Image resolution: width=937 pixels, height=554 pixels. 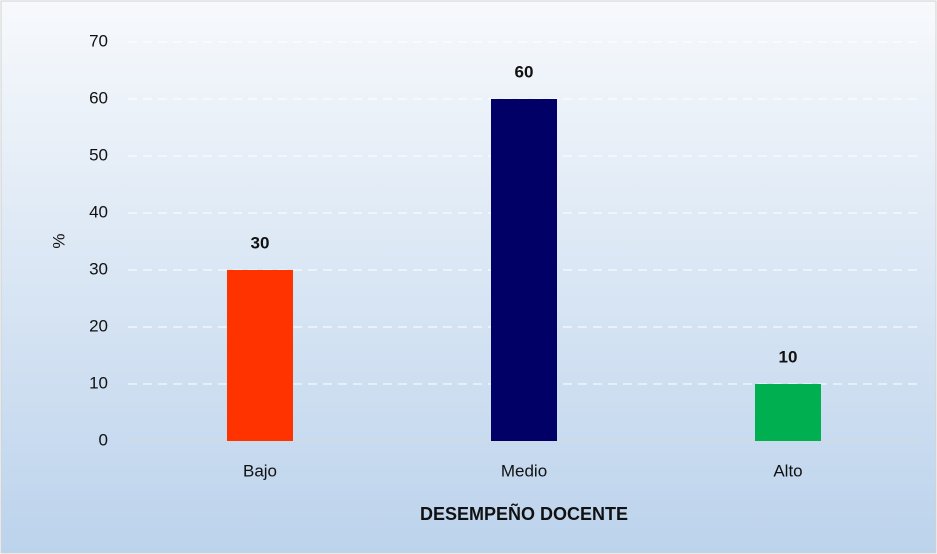 What do you see at coordinates (98, 97) in the screenshot?
I see `y-tick-label: 60` at bounding box center [98, 97].